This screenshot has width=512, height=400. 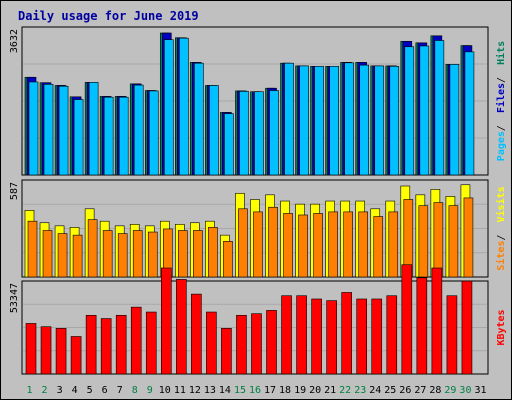 I want to click on legend-kbytes: KBytes, so click(x=501, y=327).